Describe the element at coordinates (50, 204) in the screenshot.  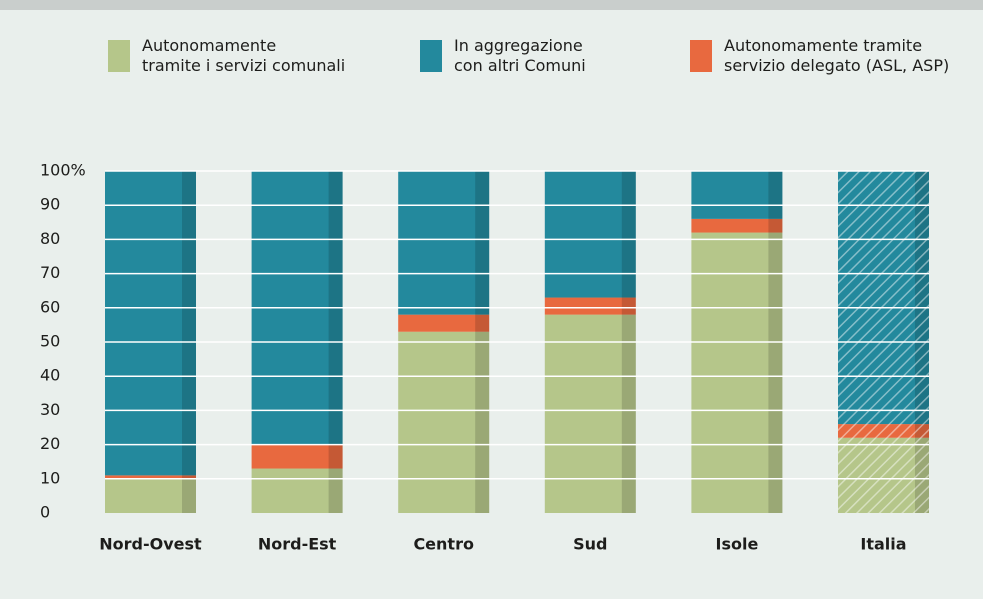
I see `y-tick-label: 90` at that location.